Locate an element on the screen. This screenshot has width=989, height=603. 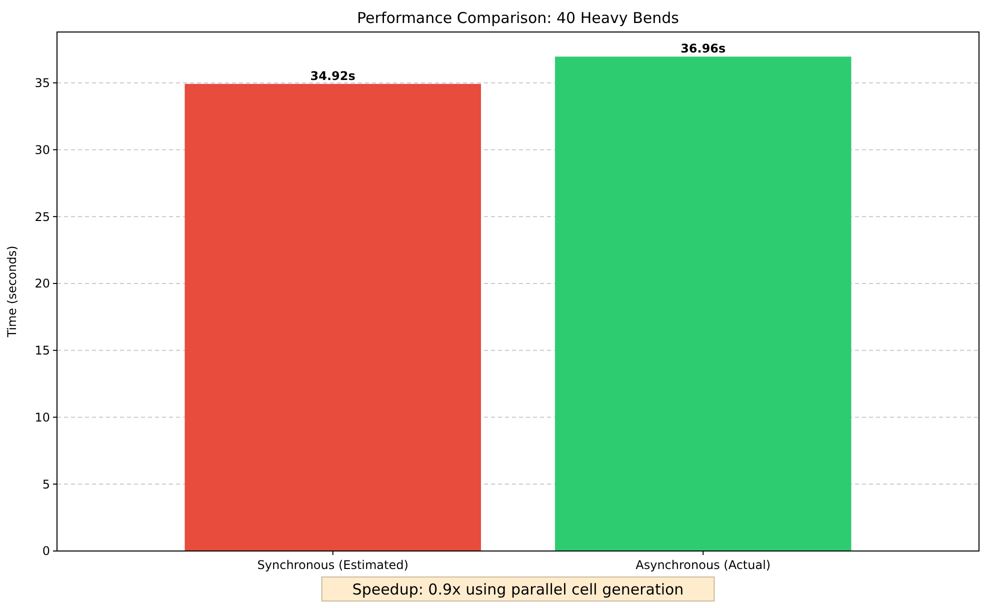
text: Speedup: 0.9x using parallel cell generation is located at coordinates (518, 589).